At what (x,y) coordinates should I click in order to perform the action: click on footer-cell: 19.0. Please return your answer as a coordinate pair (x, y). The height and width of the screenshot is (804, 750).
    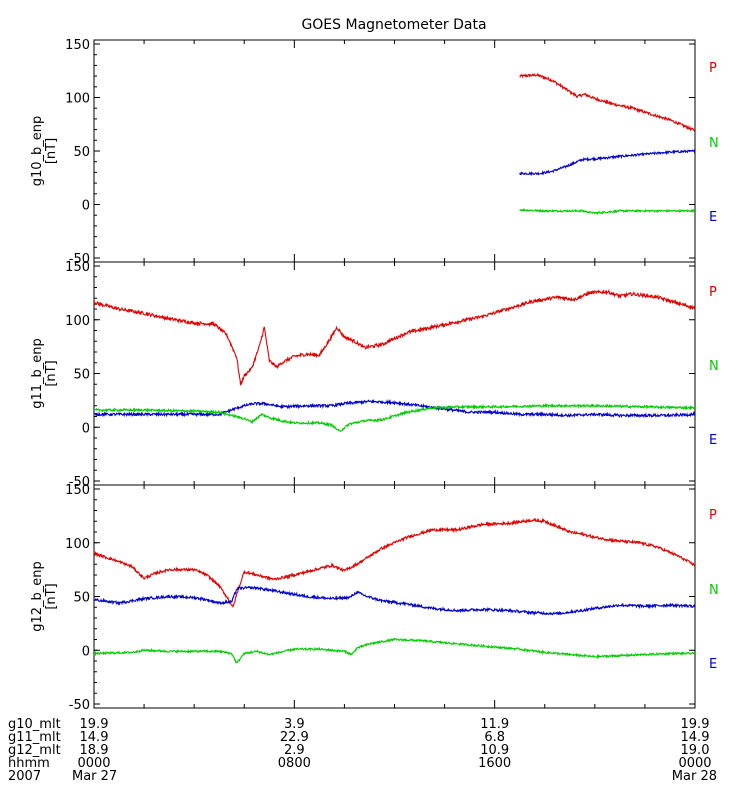
    Looking at the image, I should click on (695, 750).